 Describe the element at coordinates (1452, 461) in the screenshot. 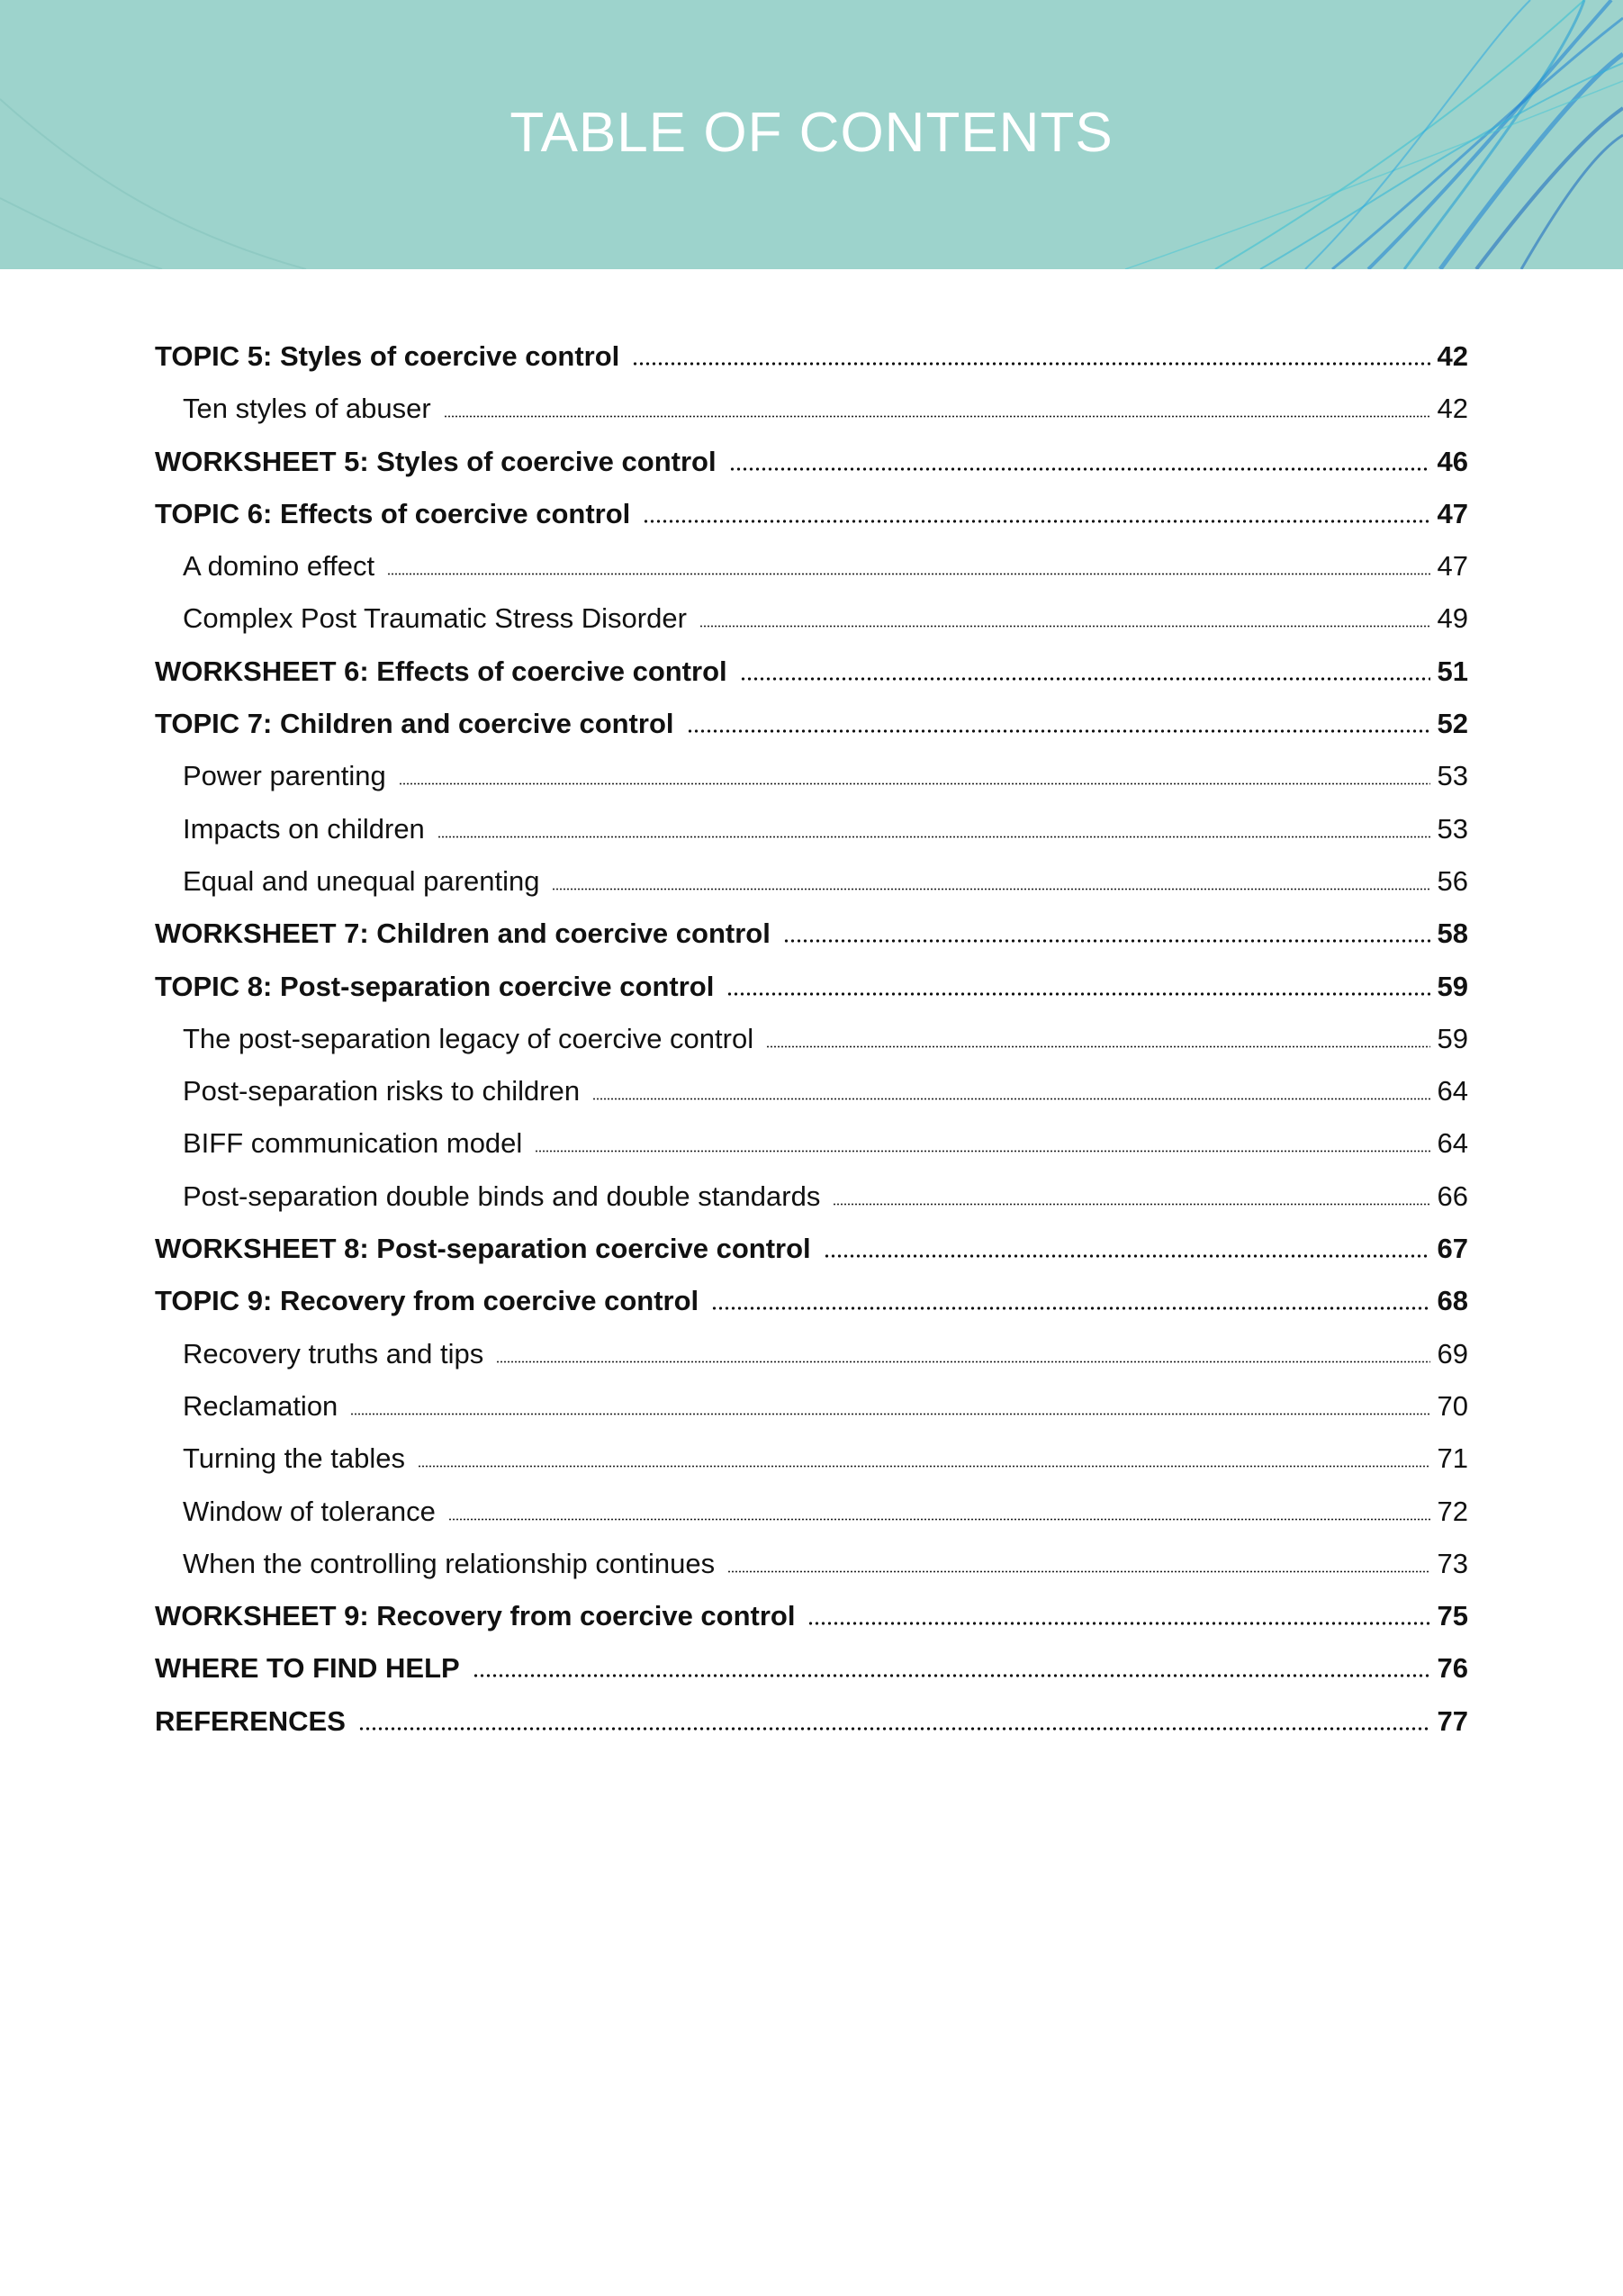

I see `toc-entry-page: 46` at that location.